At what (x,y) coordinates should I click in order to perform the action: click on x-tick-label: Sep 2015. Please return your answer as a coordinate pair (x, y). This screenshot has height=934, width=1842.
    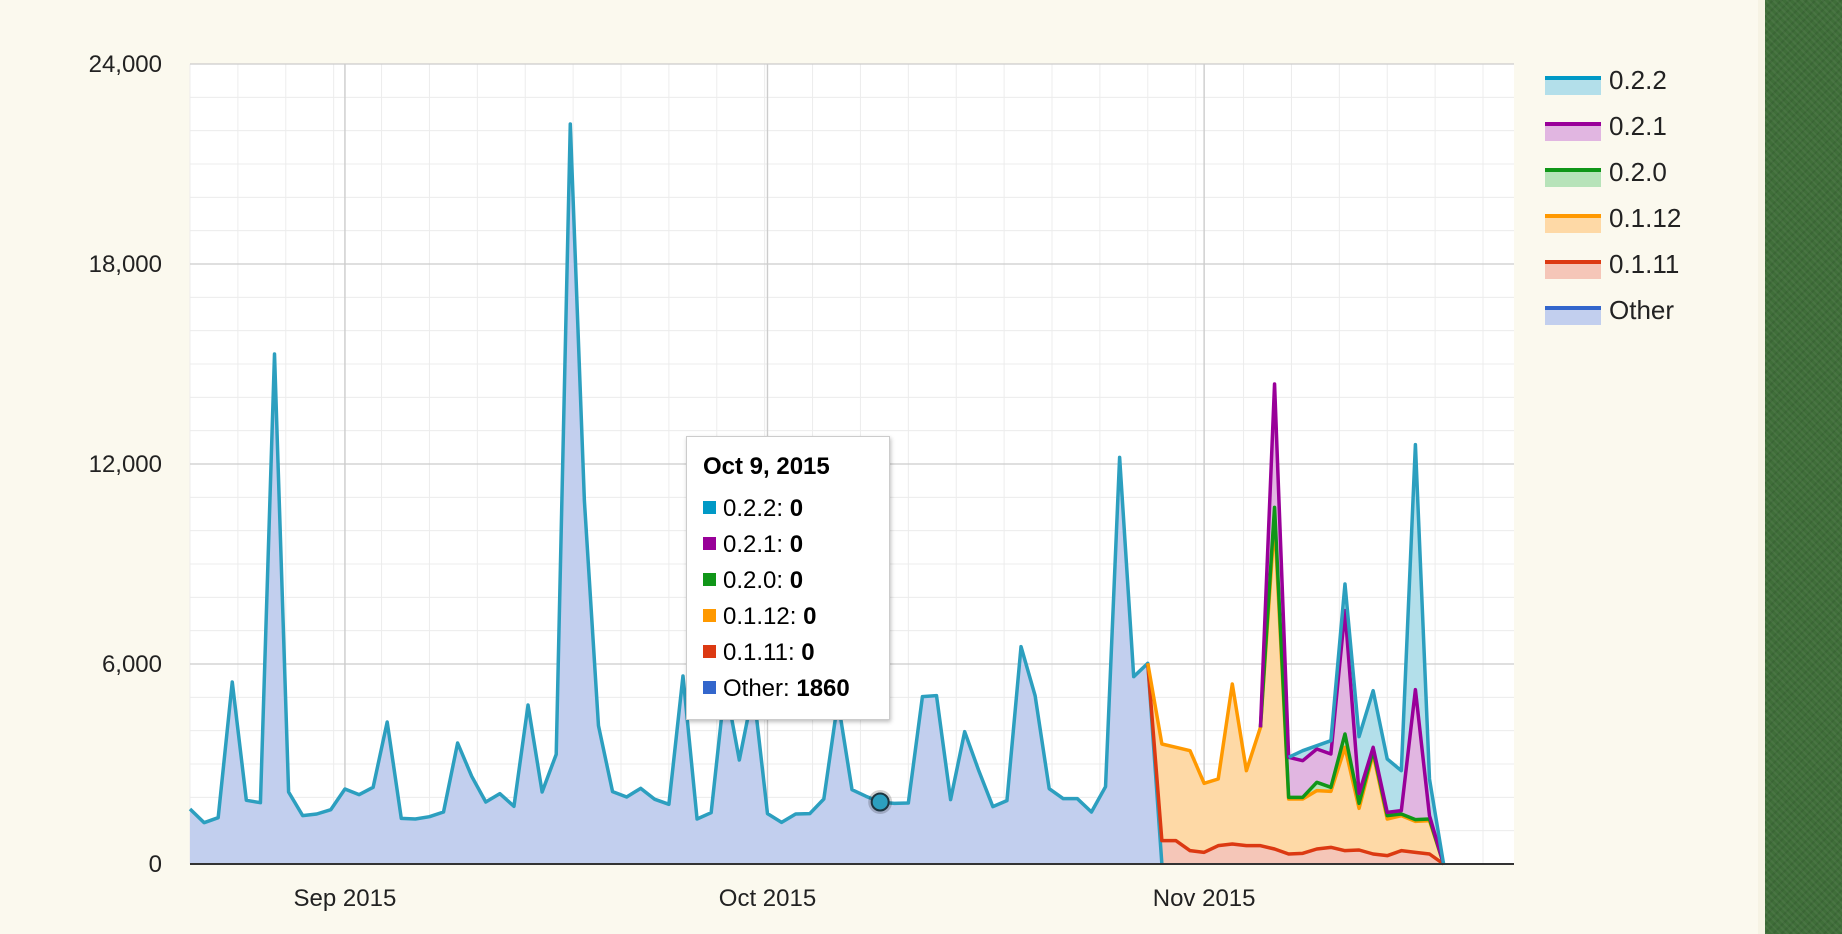
    Looking at the image, I should click on (345, 898).